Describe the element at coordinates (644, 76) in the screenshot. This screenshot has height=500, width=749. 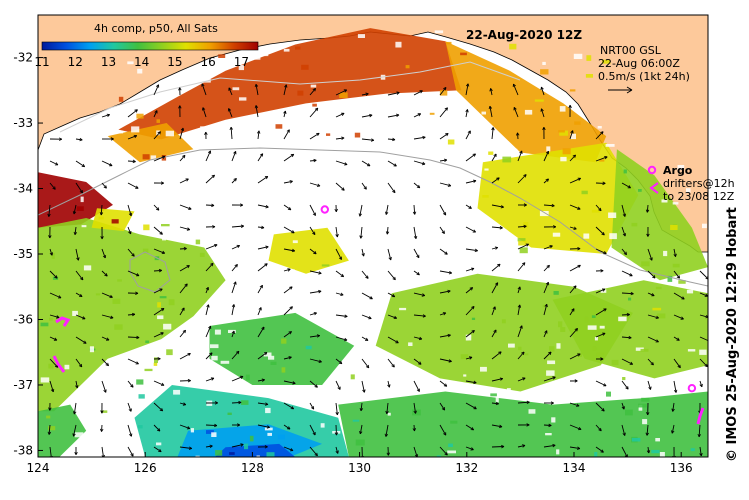
I see `info-line-3: 0.5m/s (1kt 24h)` at that location.